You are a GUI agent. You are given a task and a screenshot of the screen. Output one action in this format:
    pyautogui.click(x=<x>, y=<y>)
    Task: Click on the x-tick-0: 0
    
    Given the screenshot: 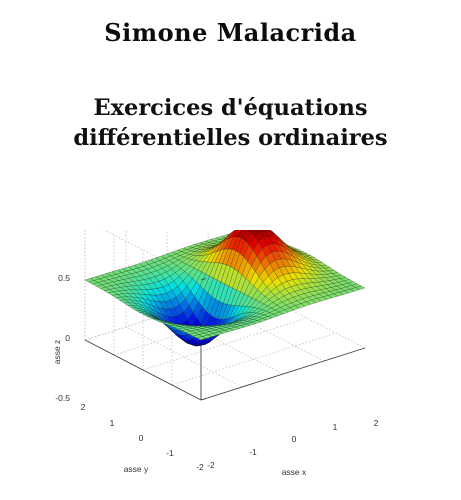 What is the action you would take?
    pyautogui.click(x=294, y=439)
    